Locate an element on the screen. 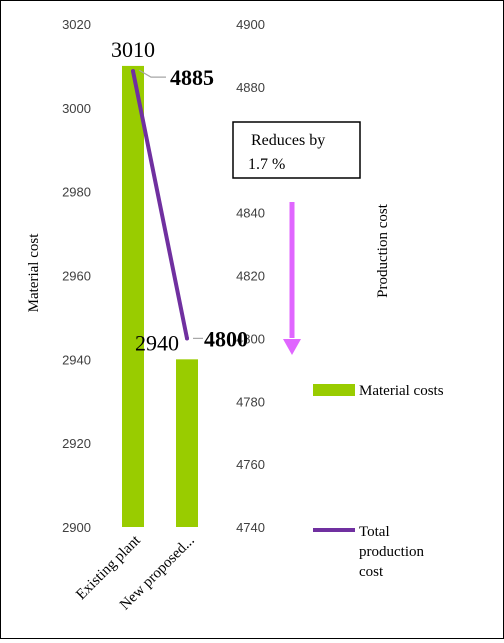 This screenshot has height=643, width=504. legend: Material costs Total production cost is located at coordinates (378, 481).